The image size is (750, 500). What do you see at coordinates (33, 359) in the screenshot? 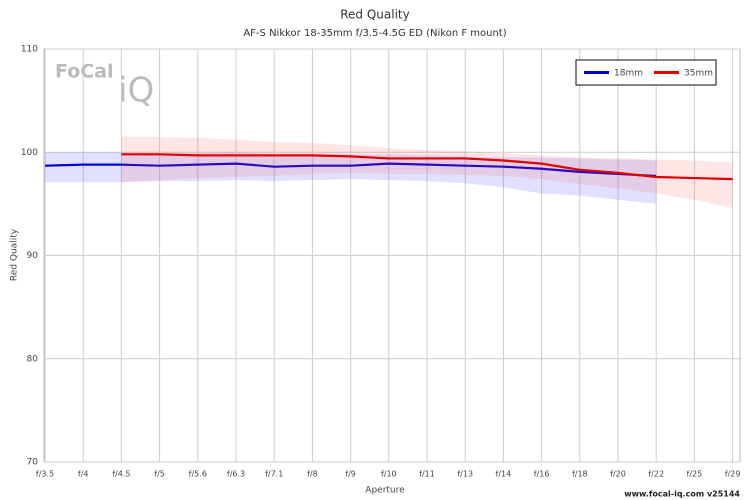
I see `y-tick-label: 80` at bounding box center [33, 359].